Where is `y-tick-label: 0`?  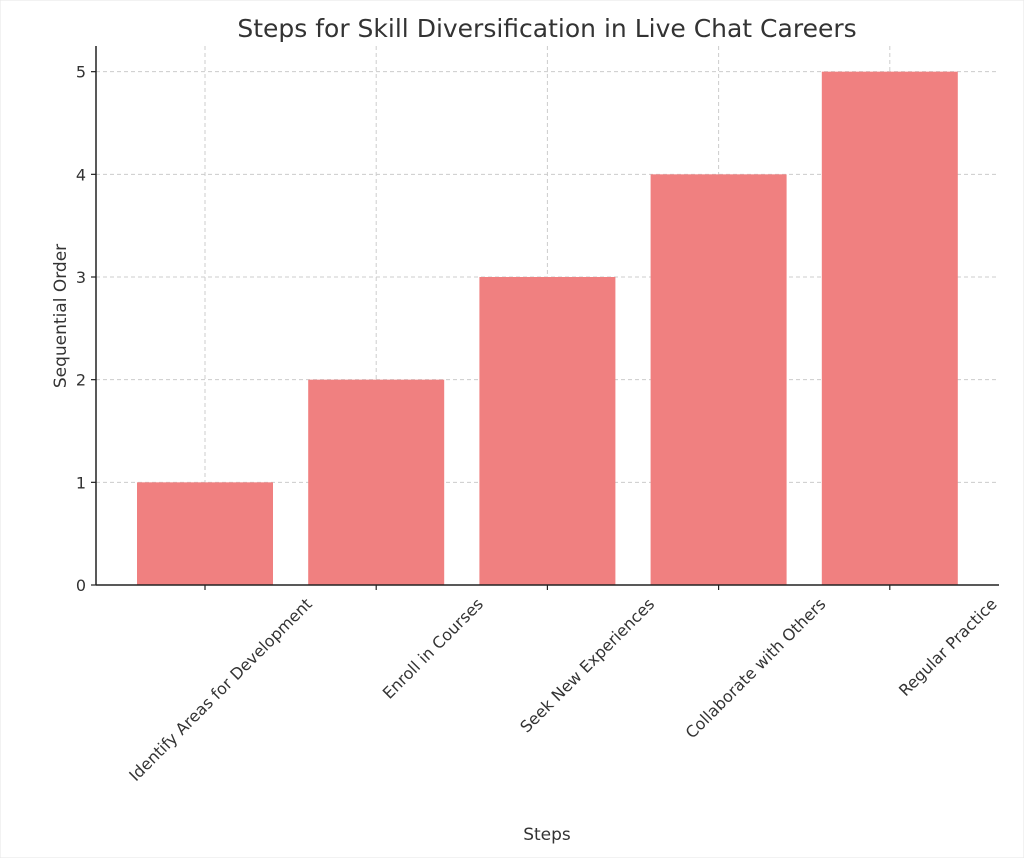 y-tick-label: 0 is located at coordinates (81, 585).